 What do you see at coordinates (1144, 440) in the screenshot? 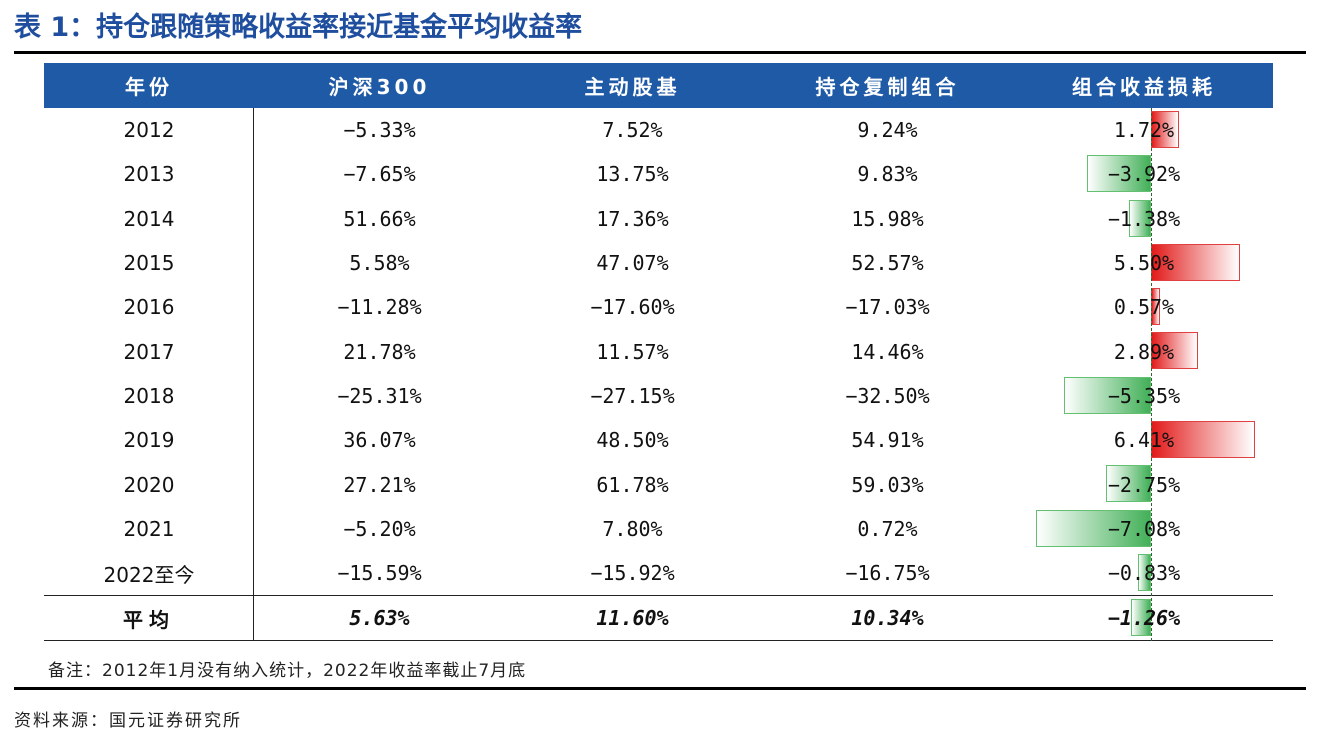
I see `cell-loss: 6.41%` at bounding box center [1144, 440].